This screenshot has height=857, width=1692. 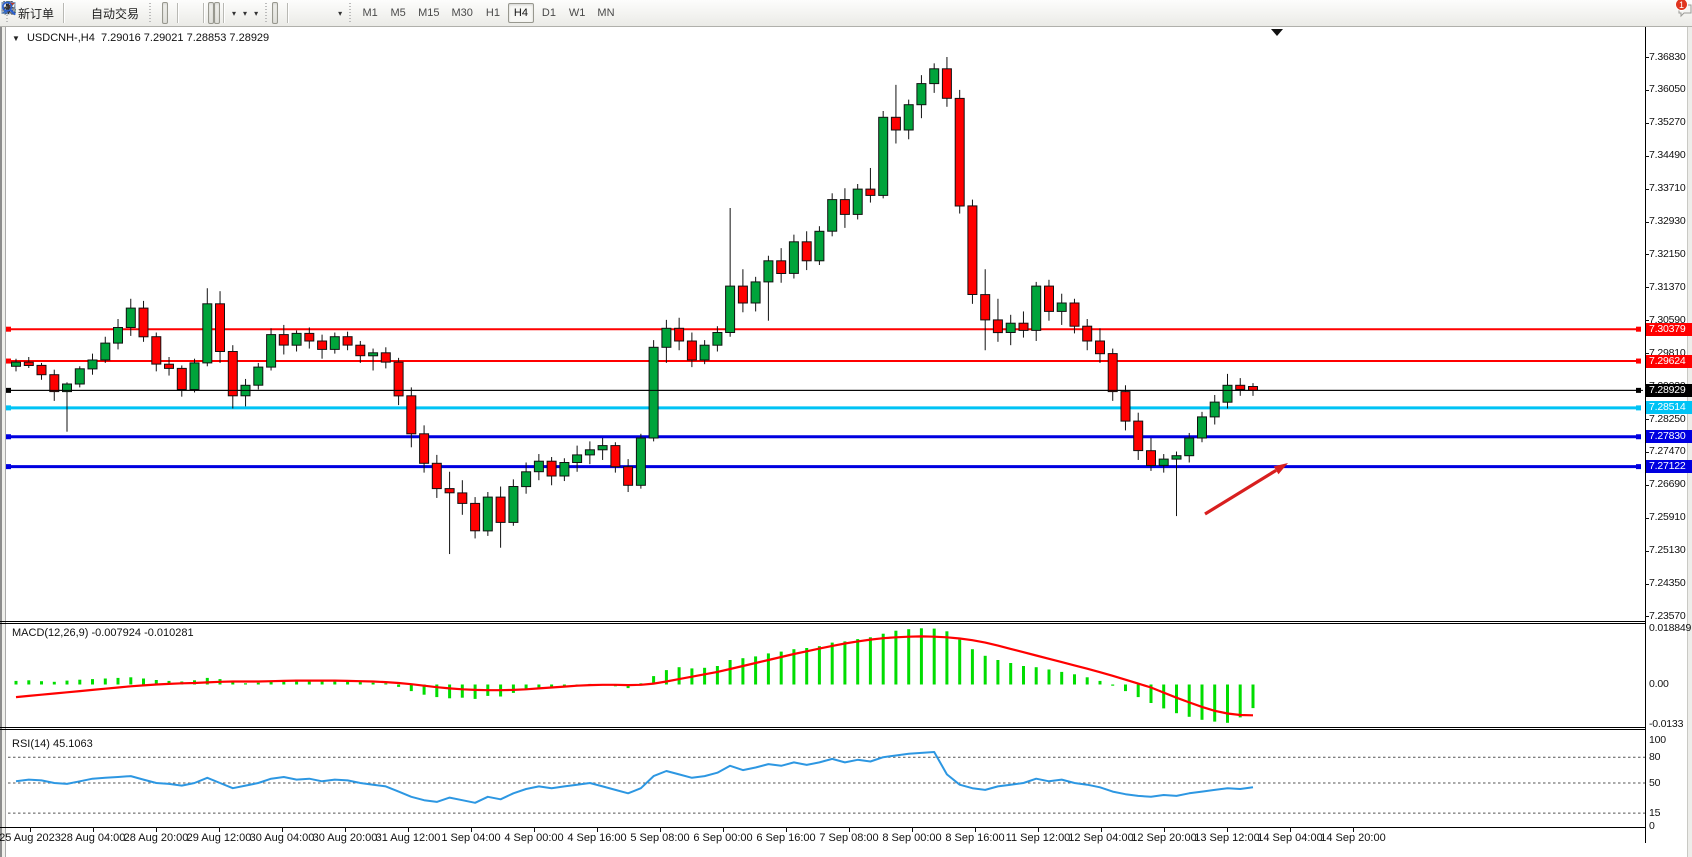 What do you see at coordinates (1667, 188) in the screenshot?
I see `price-axis-label: 7.33710` at bounding box center [1667, 188].